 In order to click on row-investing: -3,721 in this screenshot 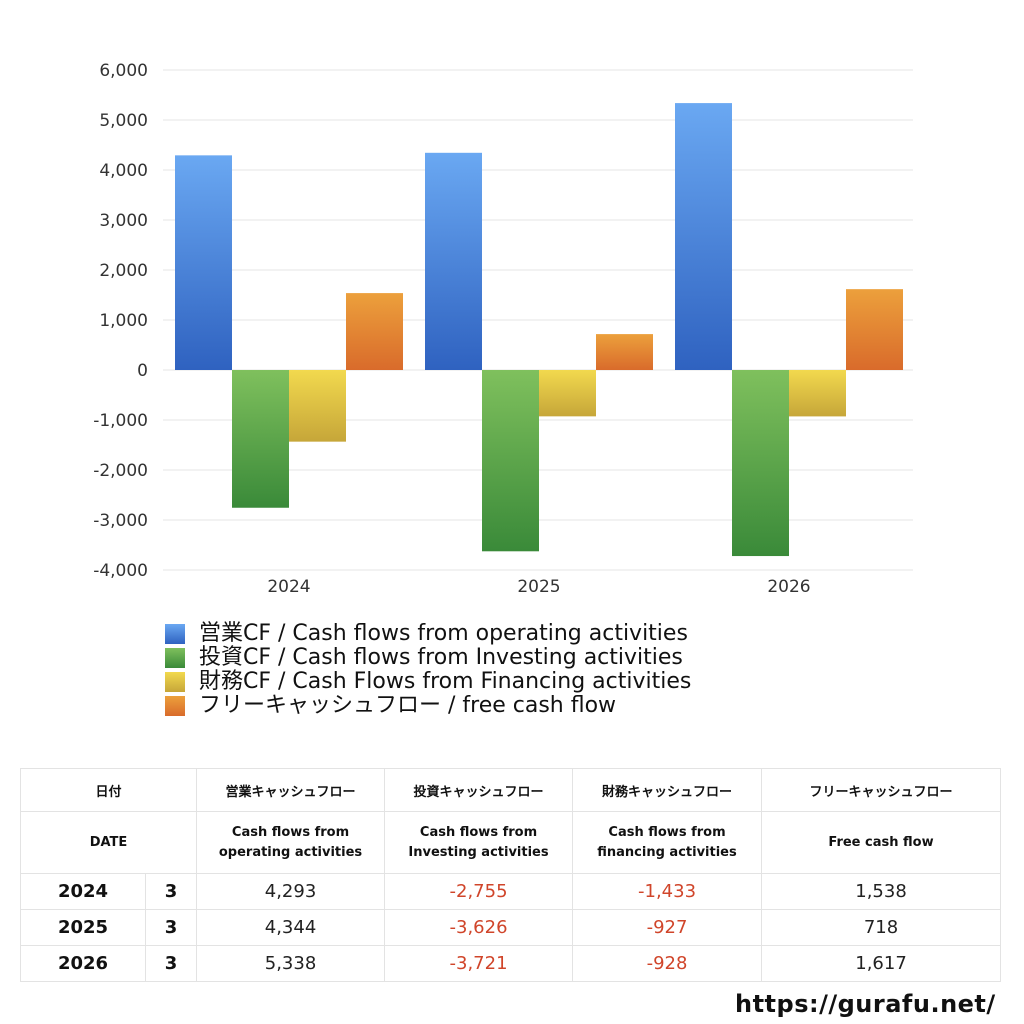, I will do `click(479, 963)`.